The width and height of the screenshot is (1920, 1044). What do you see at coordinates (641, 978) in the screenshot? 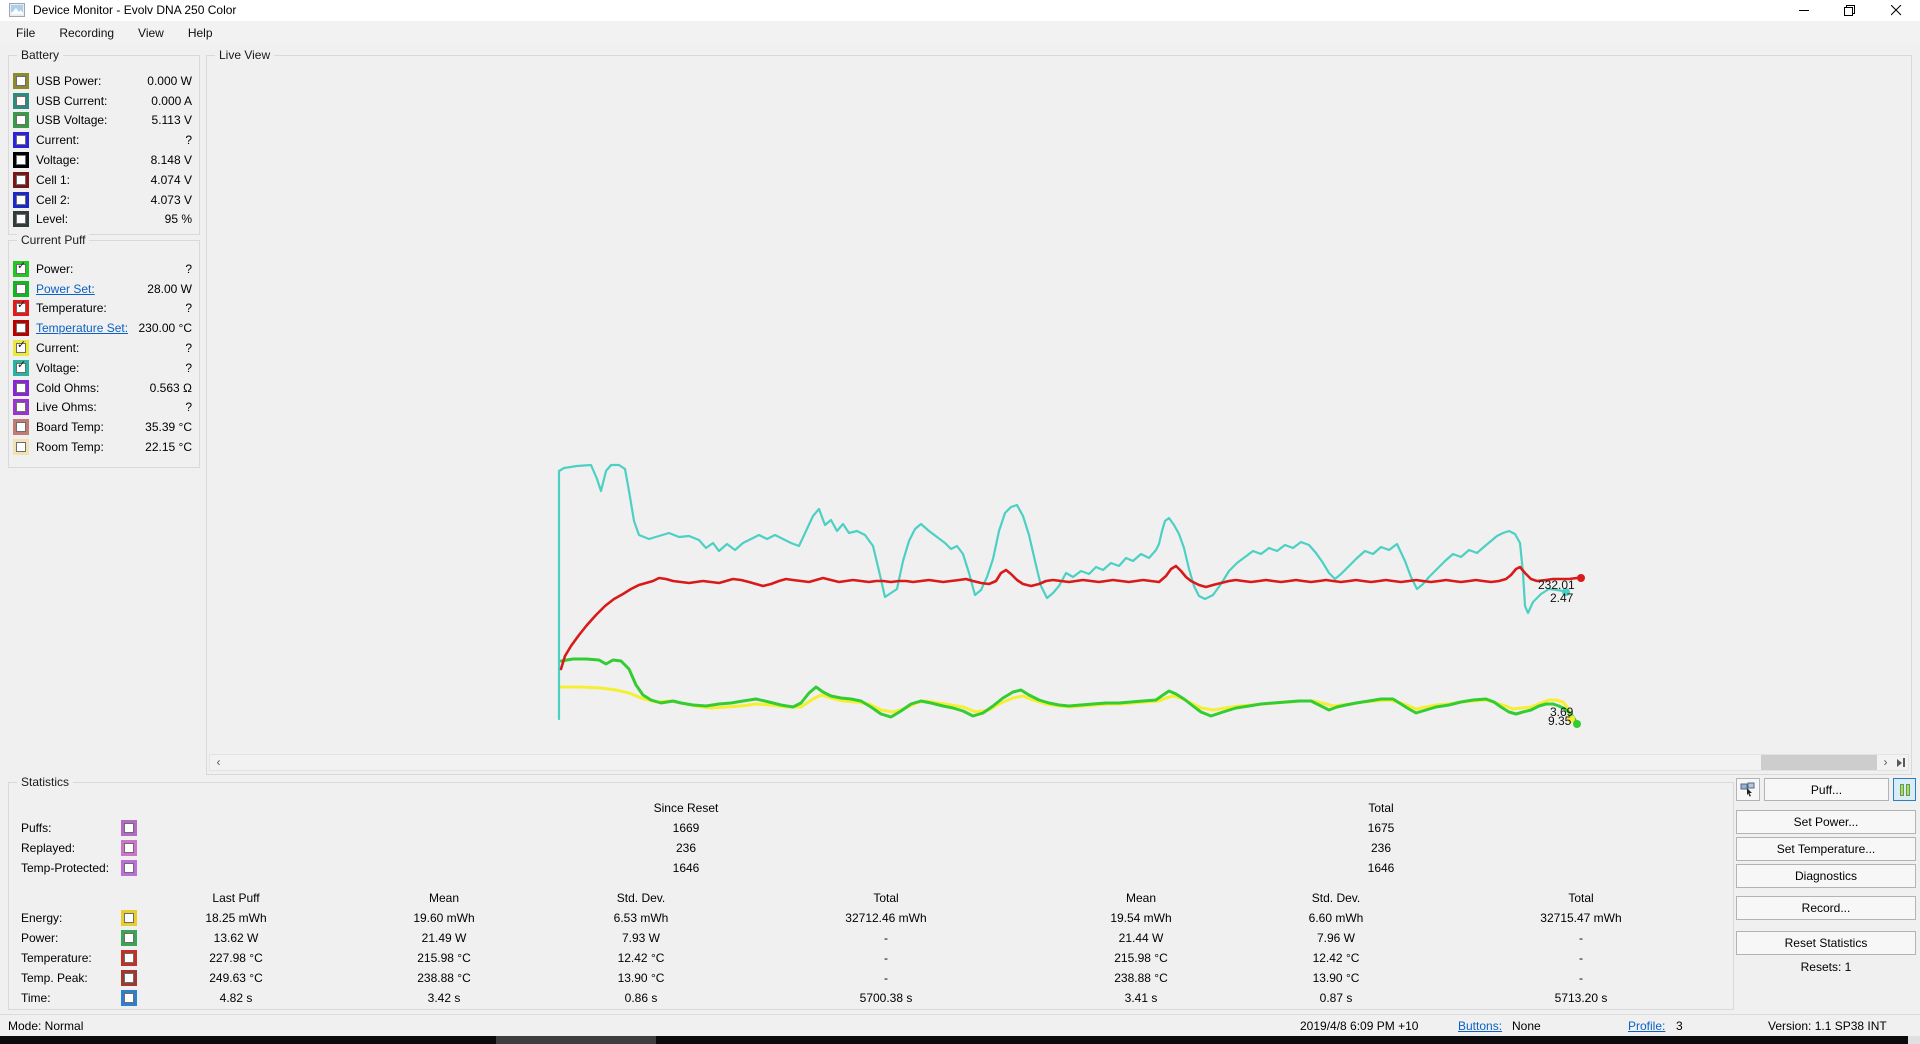
I see `temp-peak-cell-2: 13.90 °C` at bounding box center [641, 978].